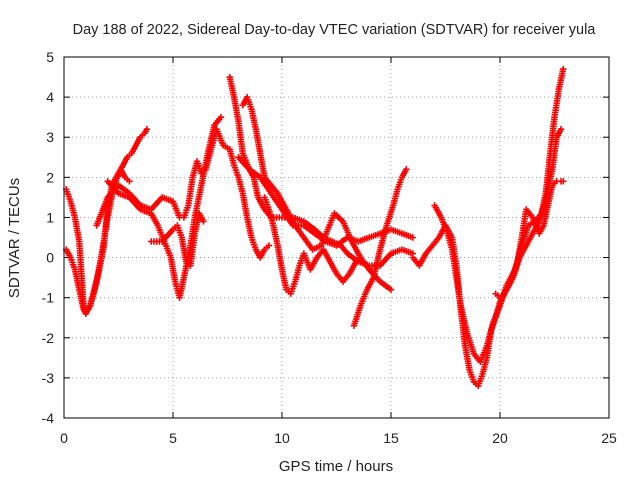 This screenshot has height=480, width=640. I want to click on y-tick-label: 3, so click(50, 137).